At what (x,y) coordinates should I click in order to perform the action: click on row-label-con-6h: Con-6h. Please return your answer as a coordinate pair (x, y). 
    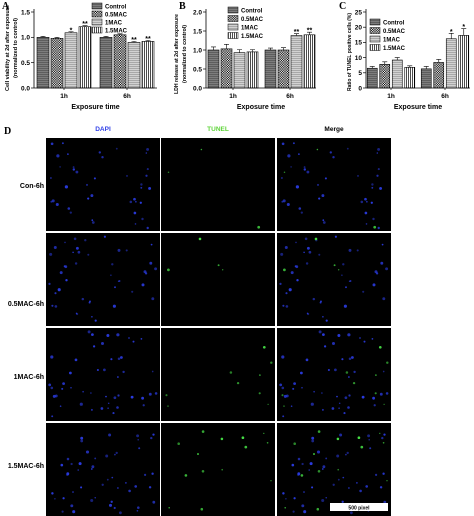
    Looking at the image, I should click on (32, 186).